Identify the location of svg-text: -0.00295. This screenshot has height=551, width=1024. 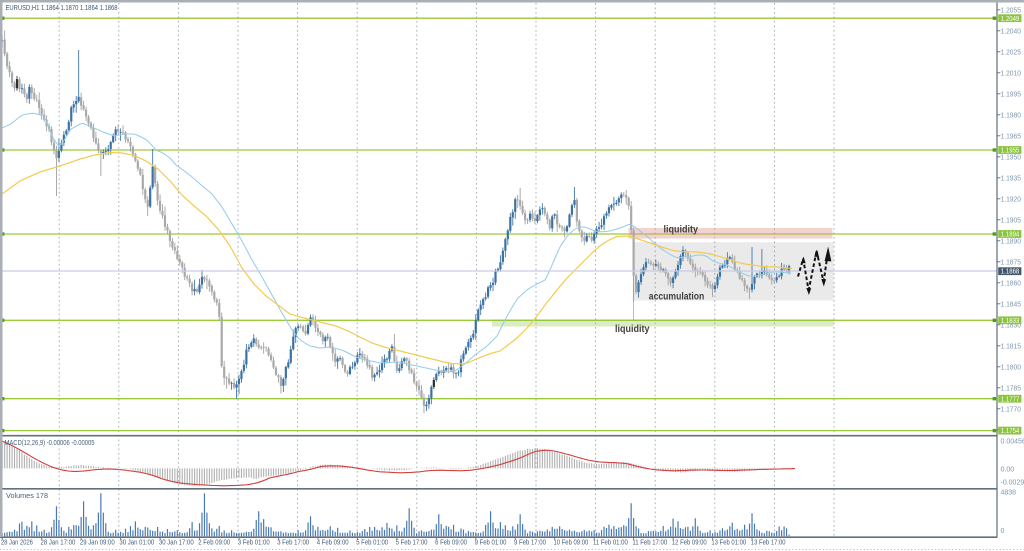
(1012, 482).